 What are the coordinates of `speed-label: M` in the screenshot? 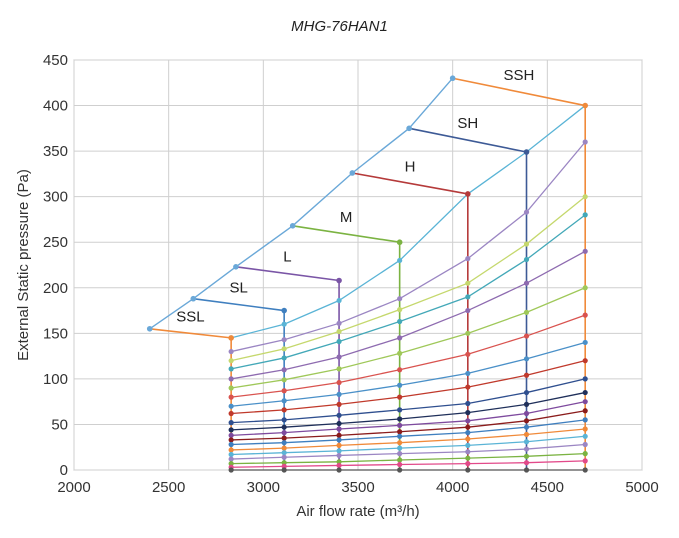 It's located at (346, 217).